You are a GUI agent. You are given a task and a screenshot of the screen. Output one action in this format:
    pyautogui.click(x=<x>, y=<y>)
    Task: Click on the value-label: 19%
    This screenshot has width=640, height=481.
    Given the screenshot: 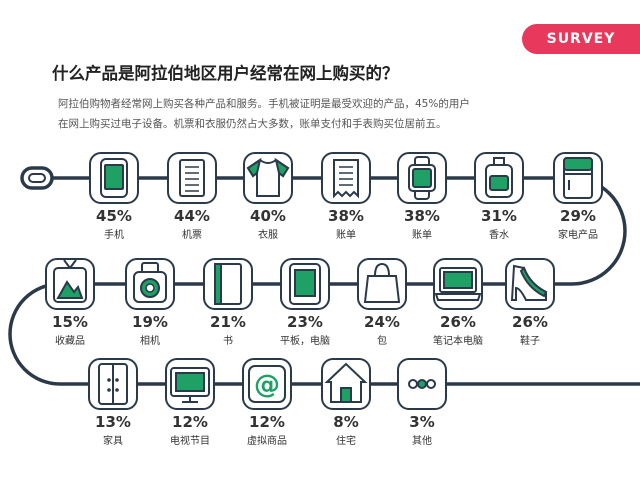 What is the action you would take?
    pyautogui.click(x=150, y=322)
    